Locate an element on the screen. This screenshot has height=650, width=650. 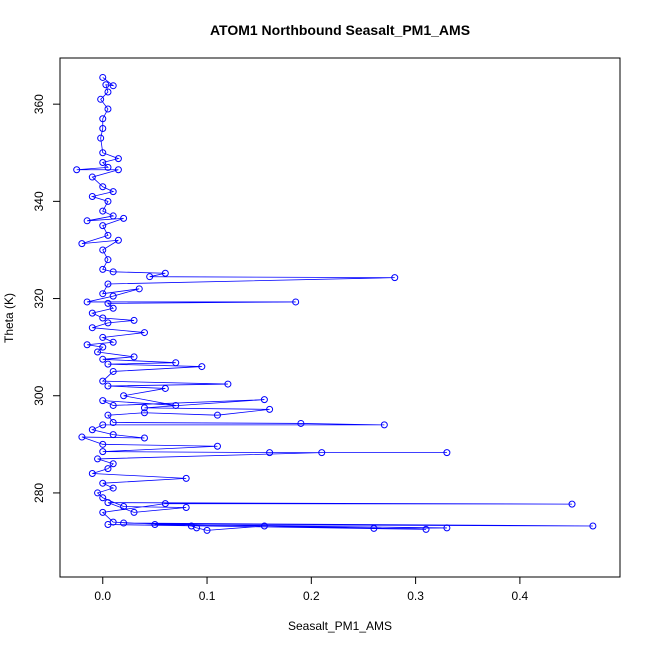
y-tick-label: 360 is located at coordinates (39, 104).